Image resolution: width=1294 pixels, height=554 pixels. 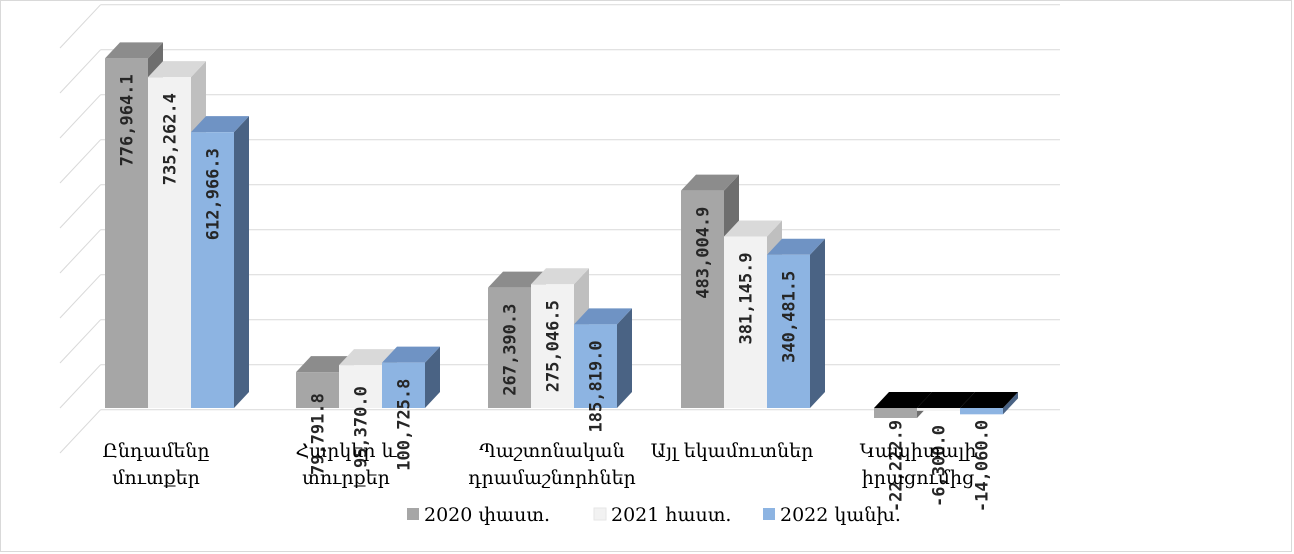 I want to click on category-label-line: դրամաշնորհներ, so click(x=551, y=478).